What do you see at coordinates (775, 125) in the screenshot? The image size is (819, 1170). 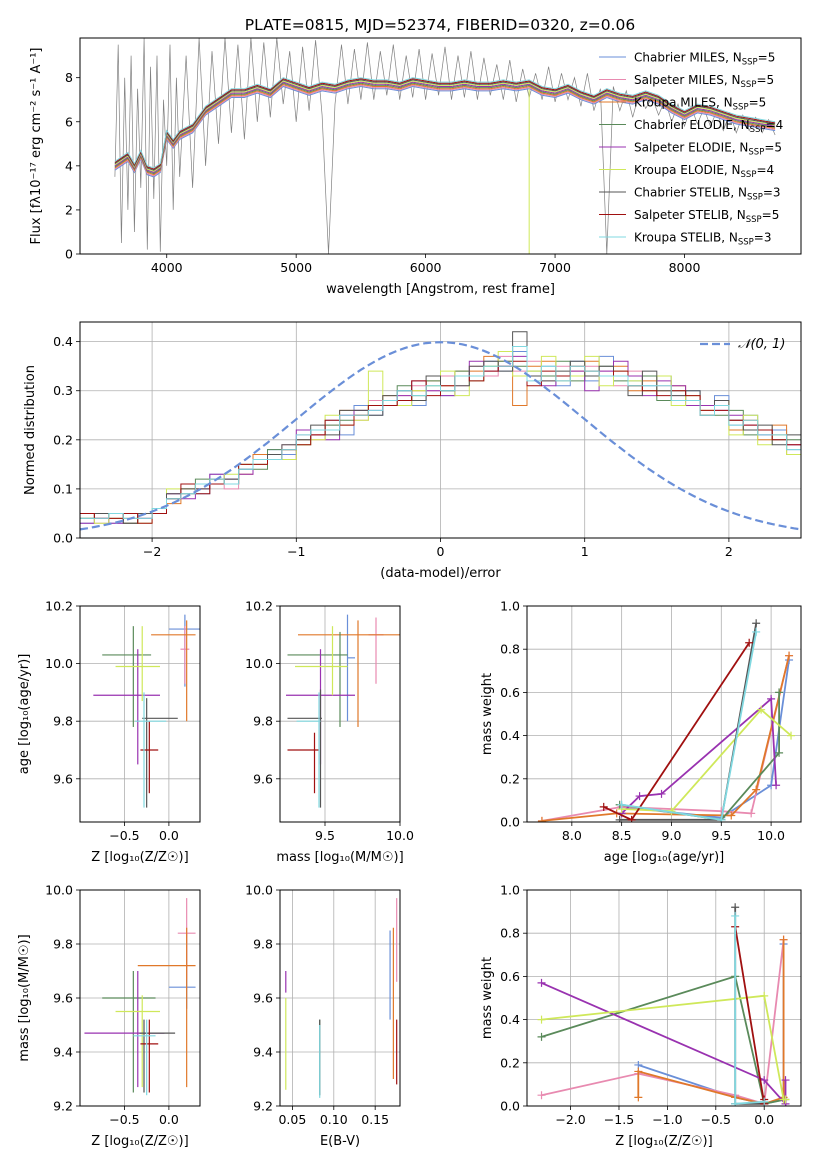 I see `legend-label-tail: =4` at bounding box center [775, 125].